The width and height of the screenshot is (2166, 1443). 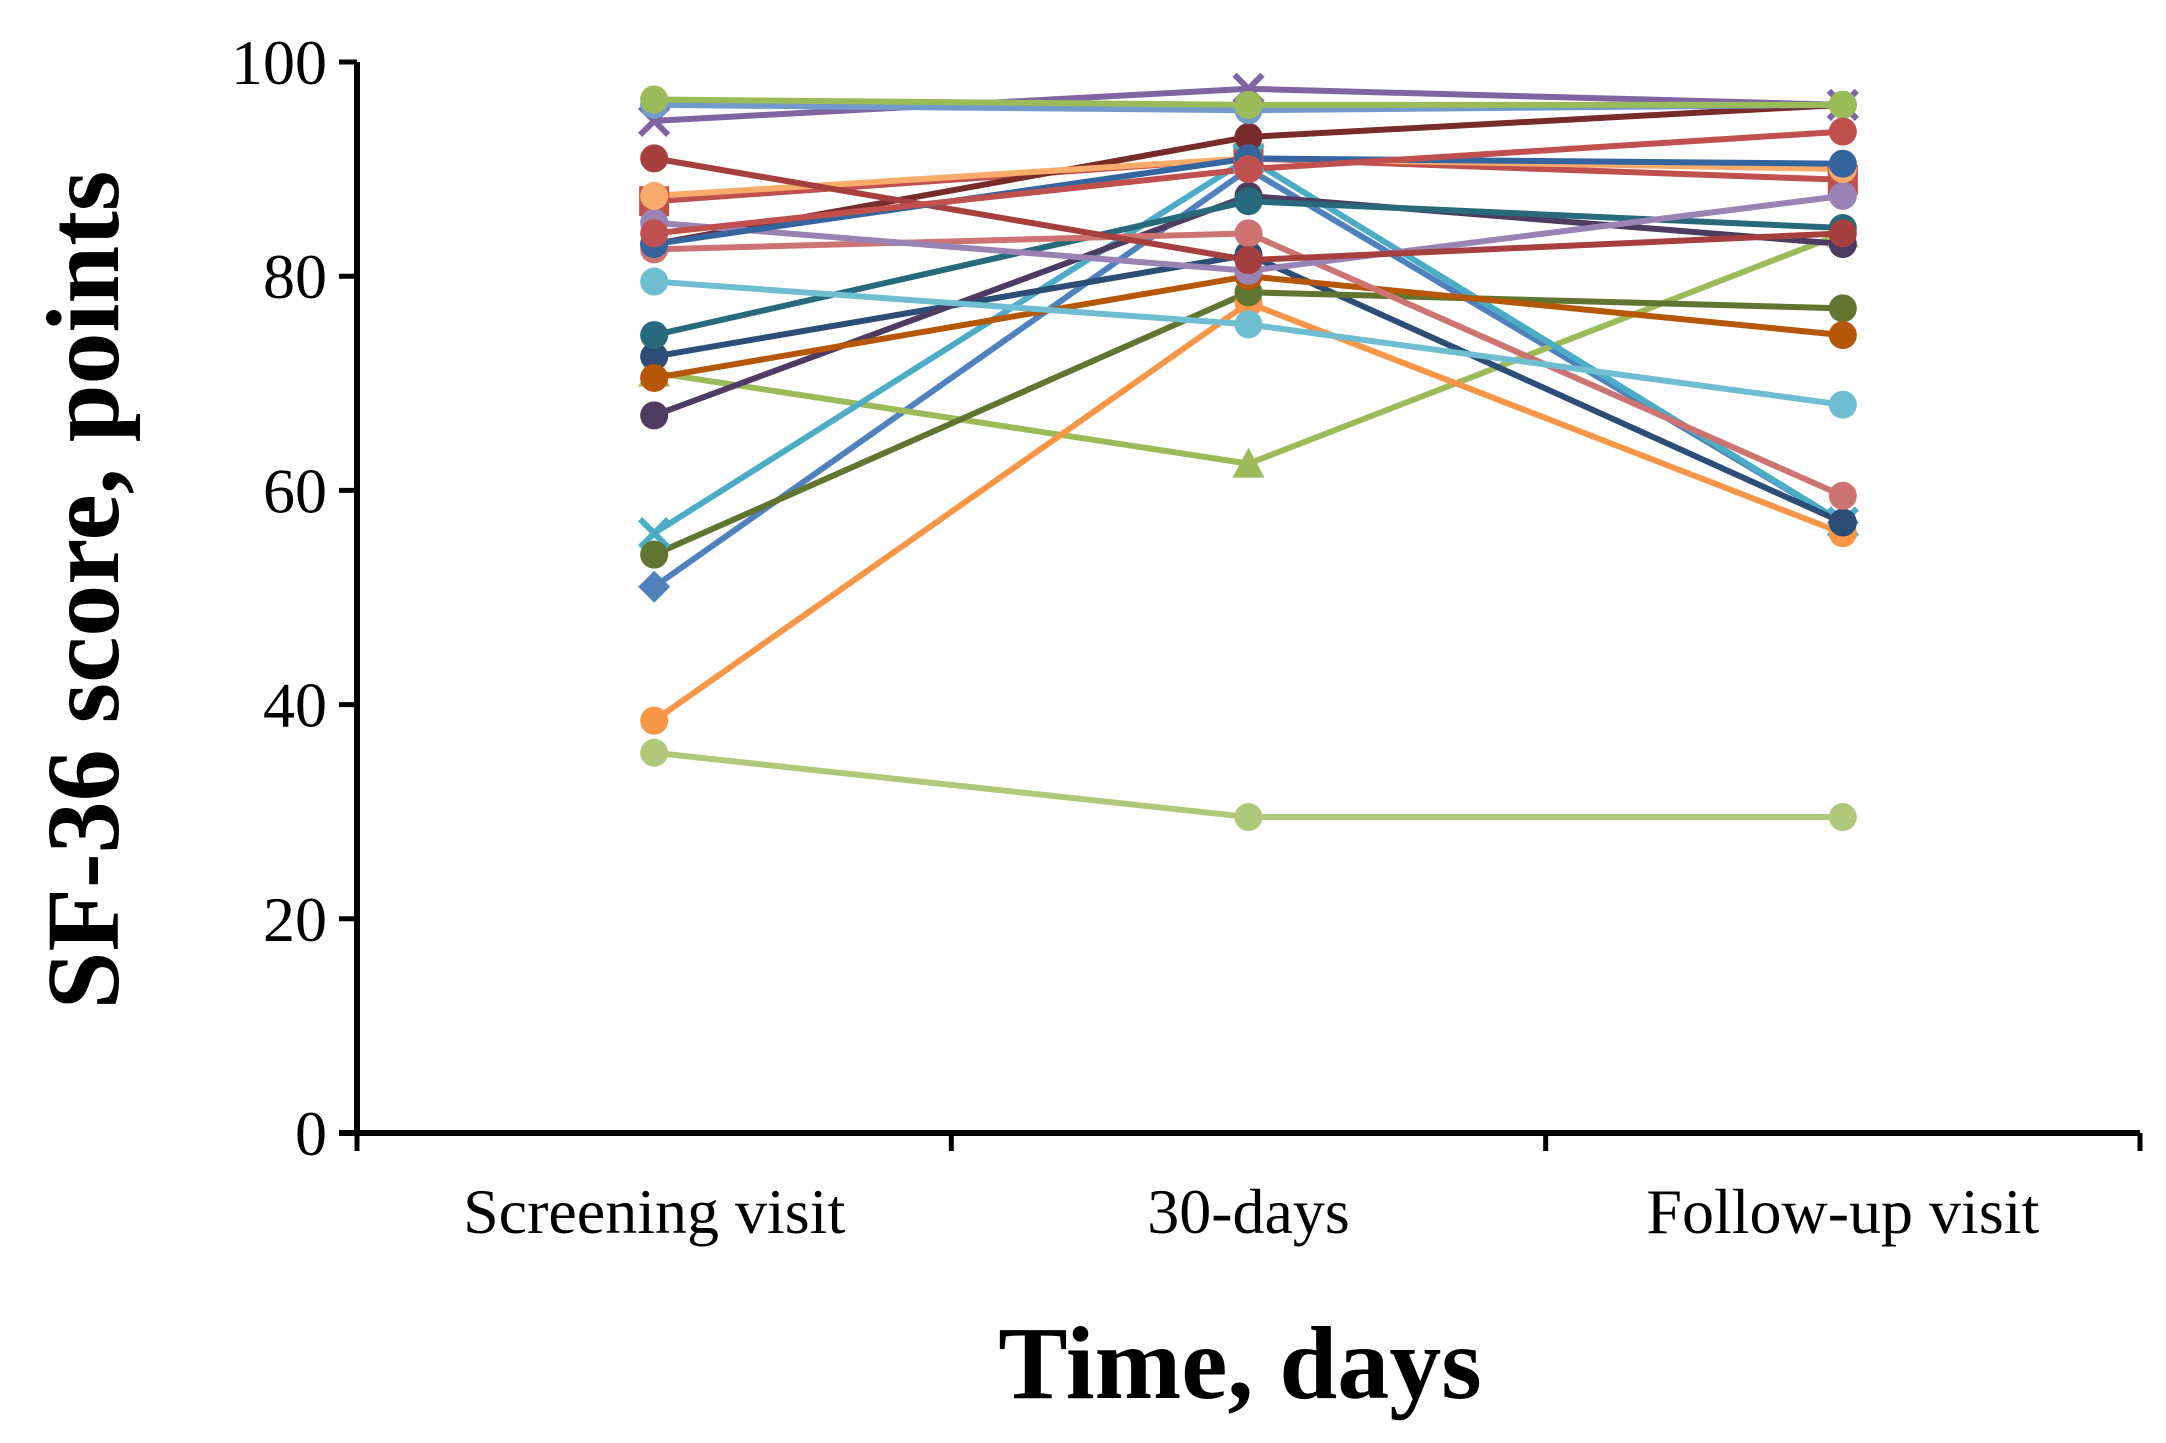 I want to click on x-category-label: 30-days, so click(x=1248, y=1211).